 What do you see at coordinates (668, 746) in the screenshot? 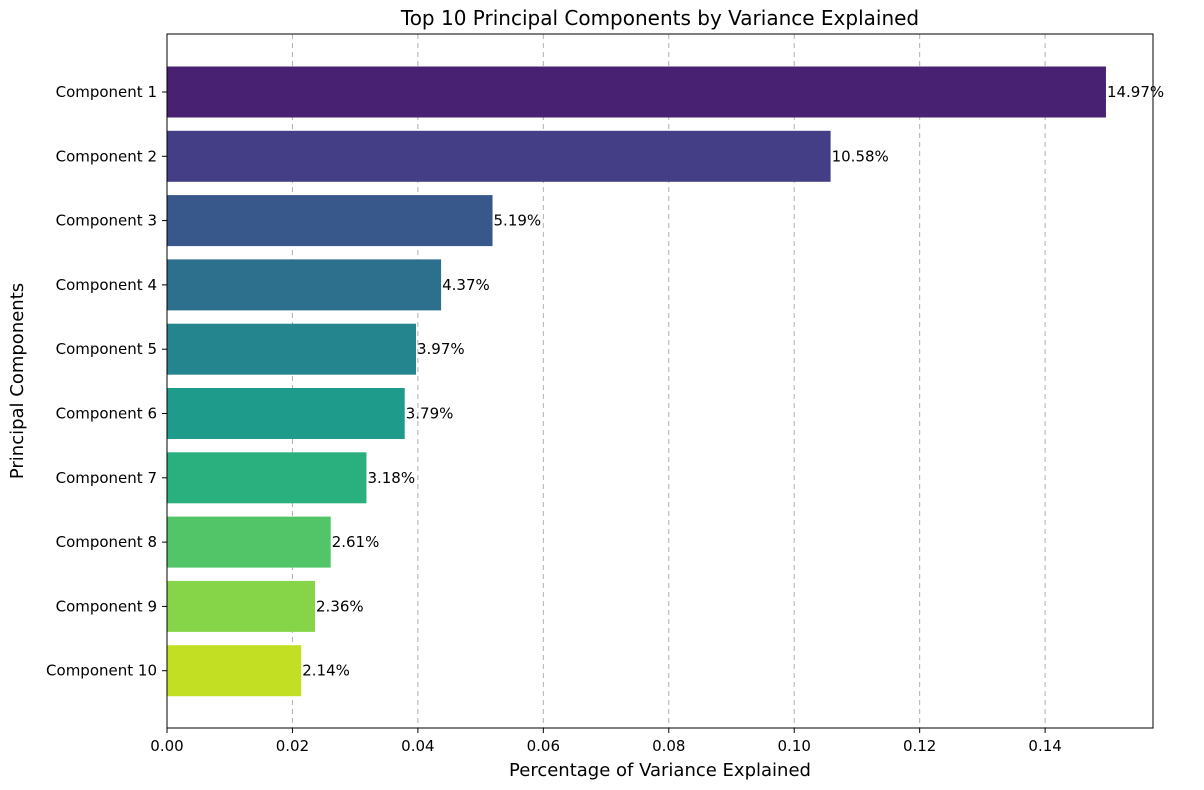
I see `x-tick-label: 0.08` at bounding box center [668, 746].